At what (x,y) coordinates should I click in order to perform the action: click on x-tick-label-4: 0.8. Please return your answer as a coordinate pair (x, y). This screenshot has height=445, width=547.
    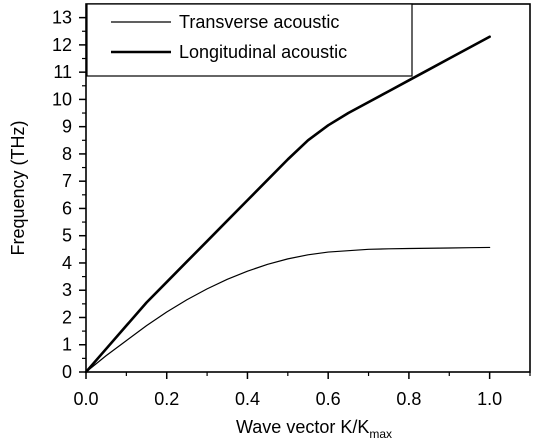
    Looking at the image, I should click on (408, 399).